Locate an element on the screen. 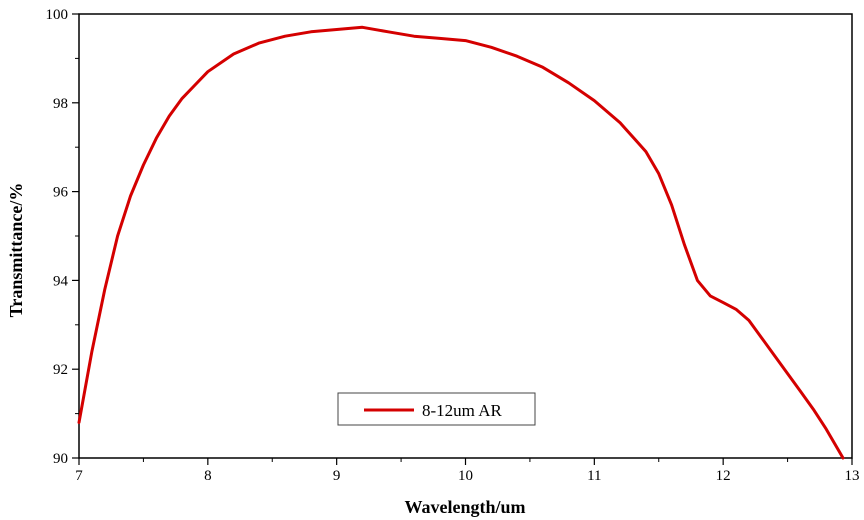 This screenshot has width=864, height=520. legend-label: 8-12um AR is located at coordinates (462, 410).